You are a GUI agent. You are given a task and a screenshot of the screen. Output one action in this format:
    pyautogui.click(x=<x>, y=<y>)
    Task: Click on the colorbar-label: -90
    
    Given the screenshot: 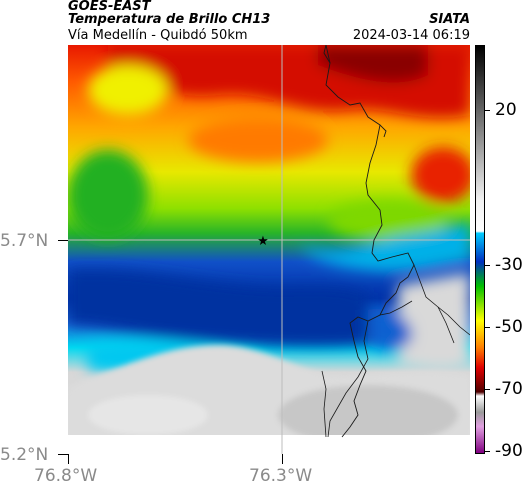 What is the action you would take?
    pyautogui.click(x=509, y=451)
    